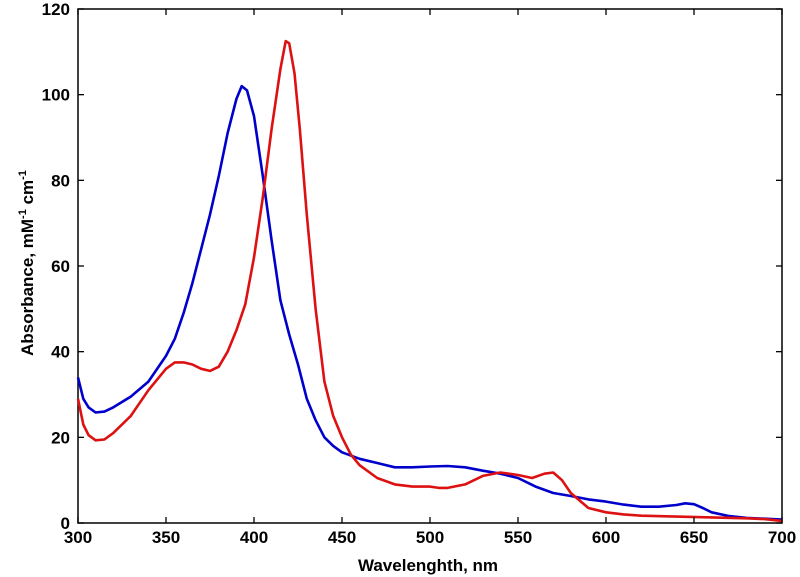 The height and width of the screenshot is (577, 800). I want to click on y-tick-label: 60, so click(60, 266).